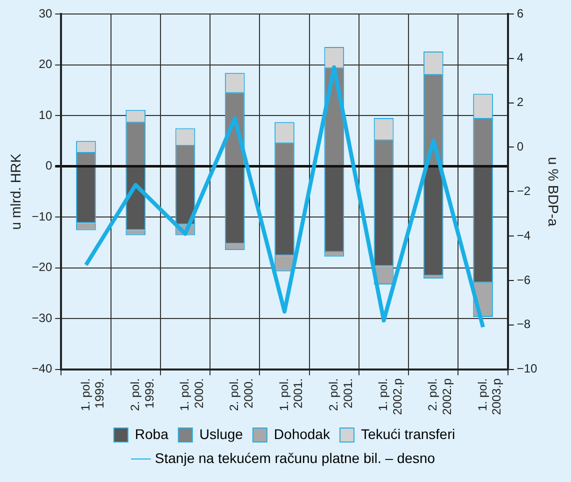  I want to click on x-tick-label: 1. pol. 2002.p, so click(390, 396).